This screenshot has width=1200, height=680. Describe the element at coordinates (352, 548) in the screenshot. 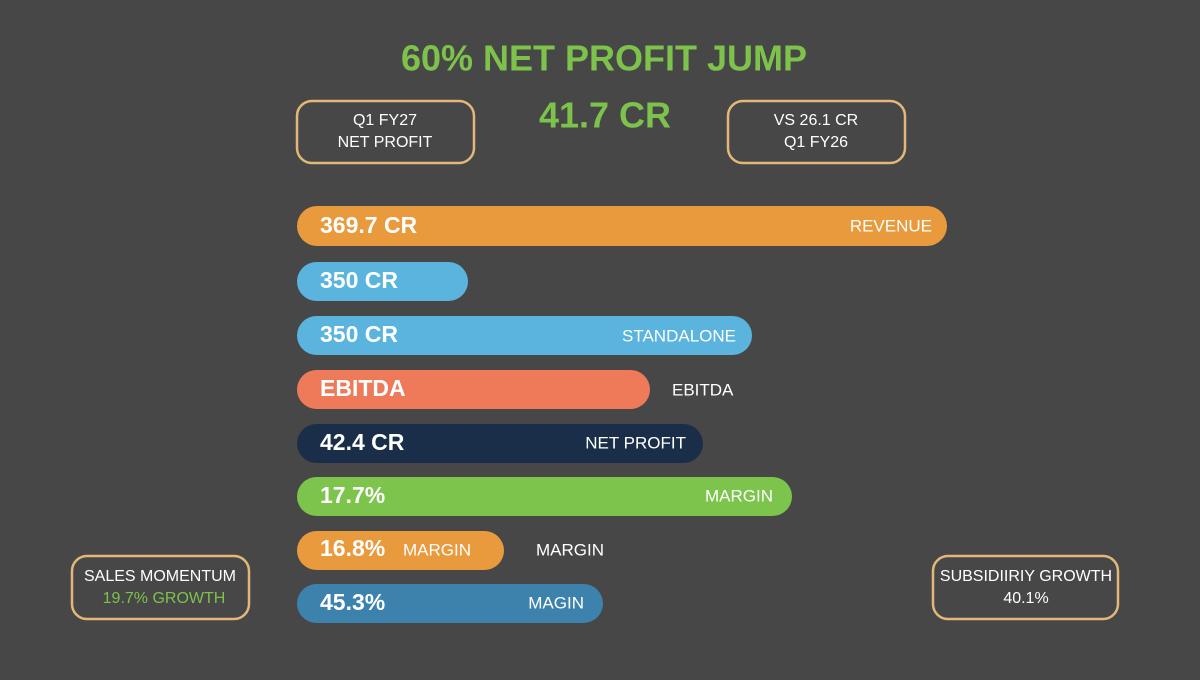

I see `bar-value: 16.8%` at that location.